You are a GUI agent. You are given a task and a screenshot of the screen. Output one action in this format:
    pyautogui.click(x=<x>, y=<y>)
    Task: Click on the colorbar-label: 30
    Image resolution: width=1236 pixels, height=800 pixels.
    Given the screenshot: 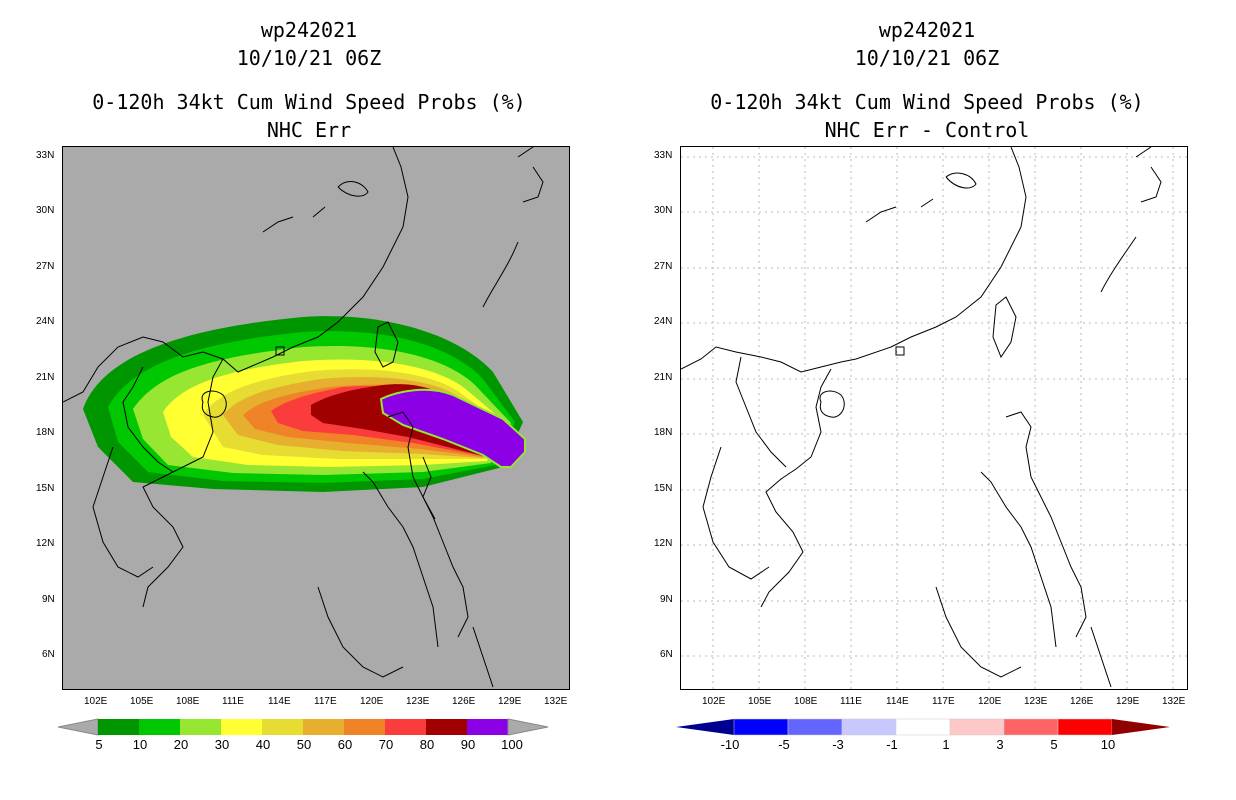 What is the action you would take?
    pyautogui.click(x=222, y=744)
    